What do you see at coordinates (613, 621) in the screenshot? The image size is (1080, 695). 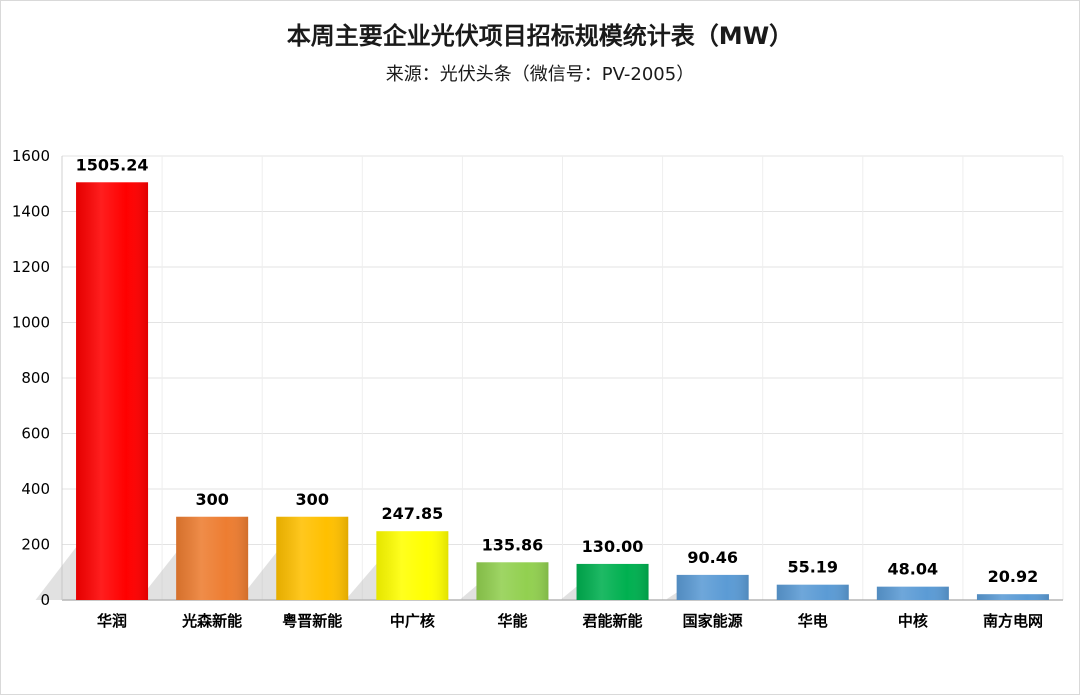 I see `x-tick-label: 君能新能` at bounding box center [613, 621].